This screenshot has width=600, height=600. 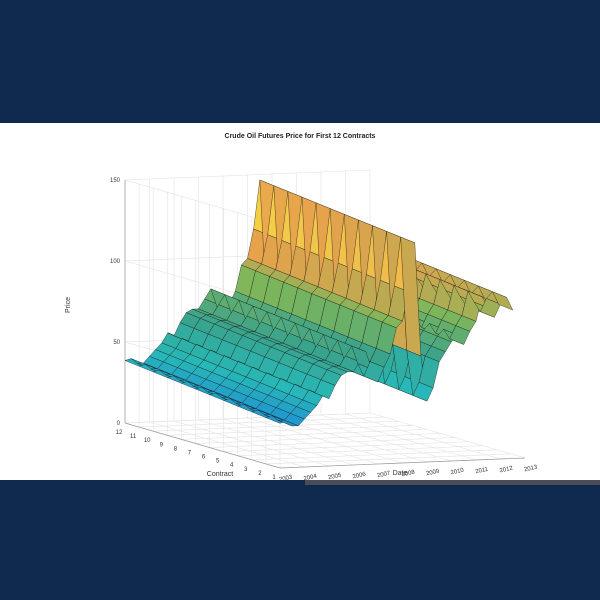 I want to click on date-tick-label: 2009, so click(x=433, y=473).